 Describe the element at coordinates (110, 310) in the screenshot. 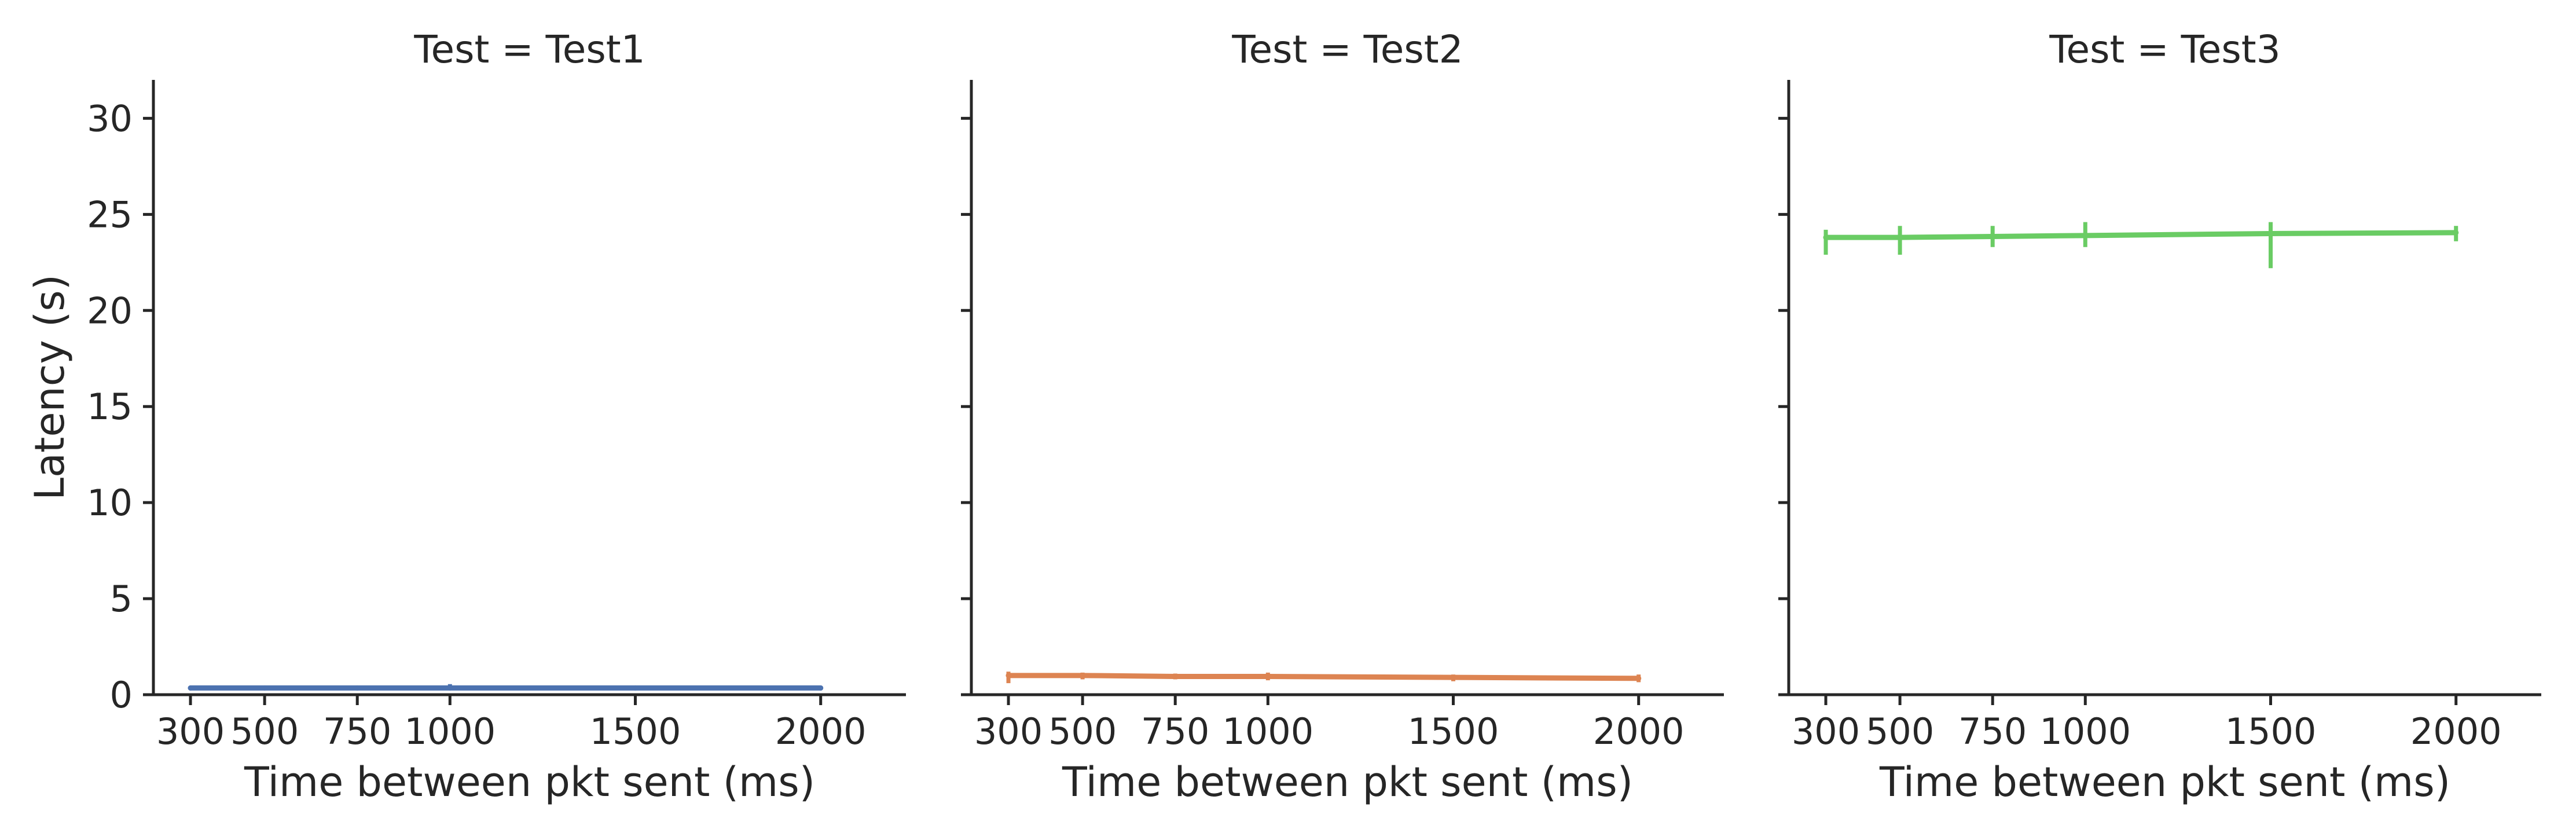

I see `y-tick-label: 20` at that location.